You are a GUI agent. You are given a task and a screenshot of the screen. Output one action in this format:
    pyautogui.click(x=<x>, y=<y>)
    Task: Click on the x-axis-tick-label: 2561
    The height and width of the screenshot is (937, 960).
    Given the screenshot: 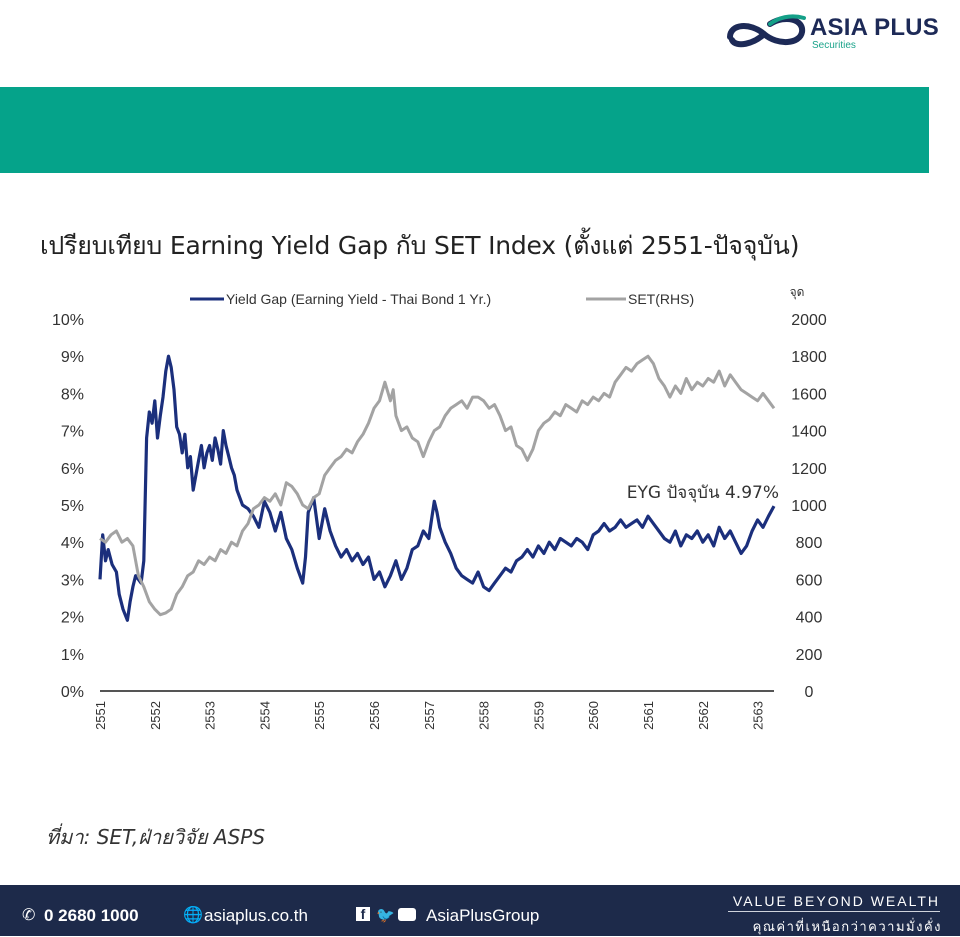 What is the action you would take?
    pyautogui.click(x=648, y=715)
    